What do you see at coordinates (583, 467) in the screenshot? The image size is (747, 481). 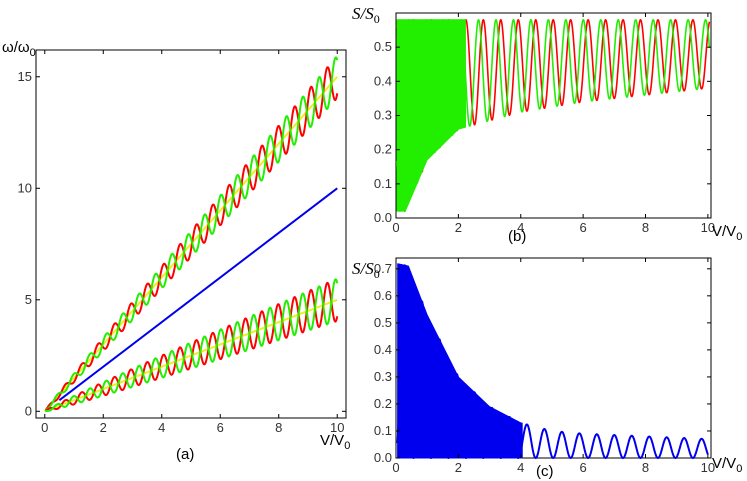 I see `panel-c-xtick-label: 6` at bounding box center [583, 467].